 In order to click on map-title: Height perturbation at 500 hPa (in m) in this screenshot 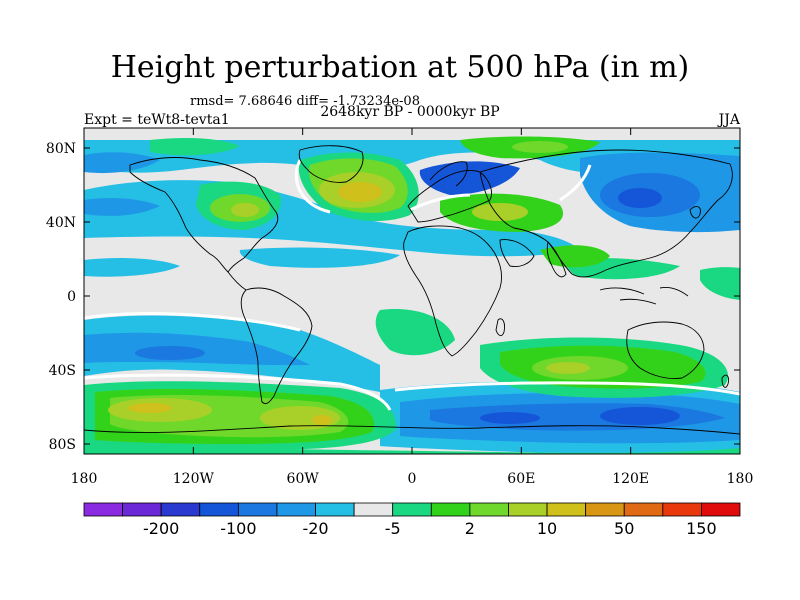, I will do `click(400, 67)`.